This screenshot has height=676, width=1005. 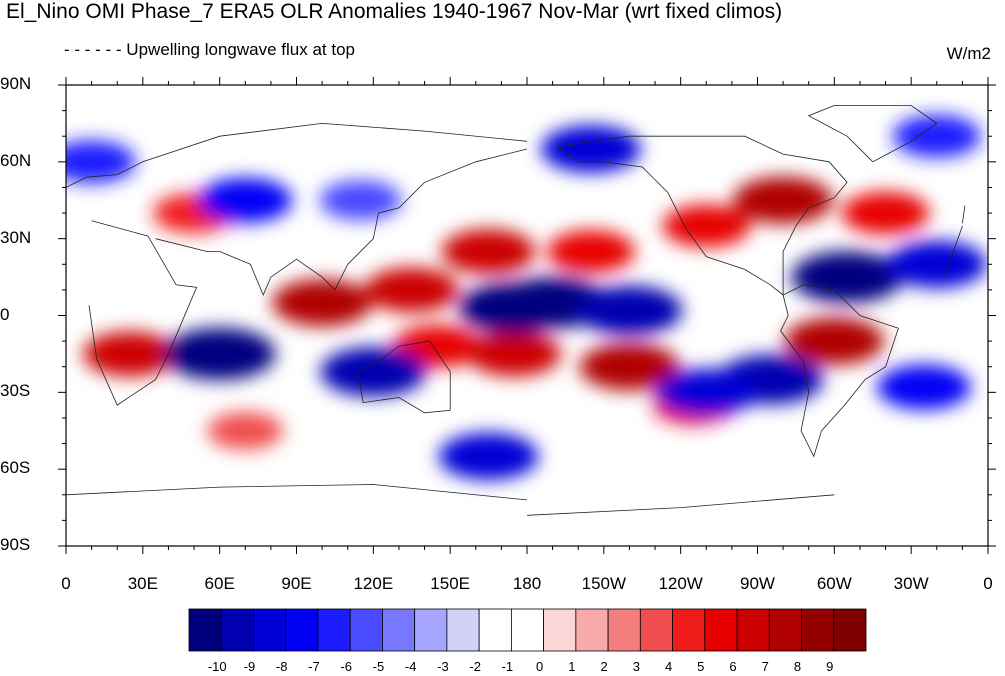 What do you see at coordinates (378, 666) in the screenshot?
I see `colorbar-label: -5` at bounding box center [378, 666].